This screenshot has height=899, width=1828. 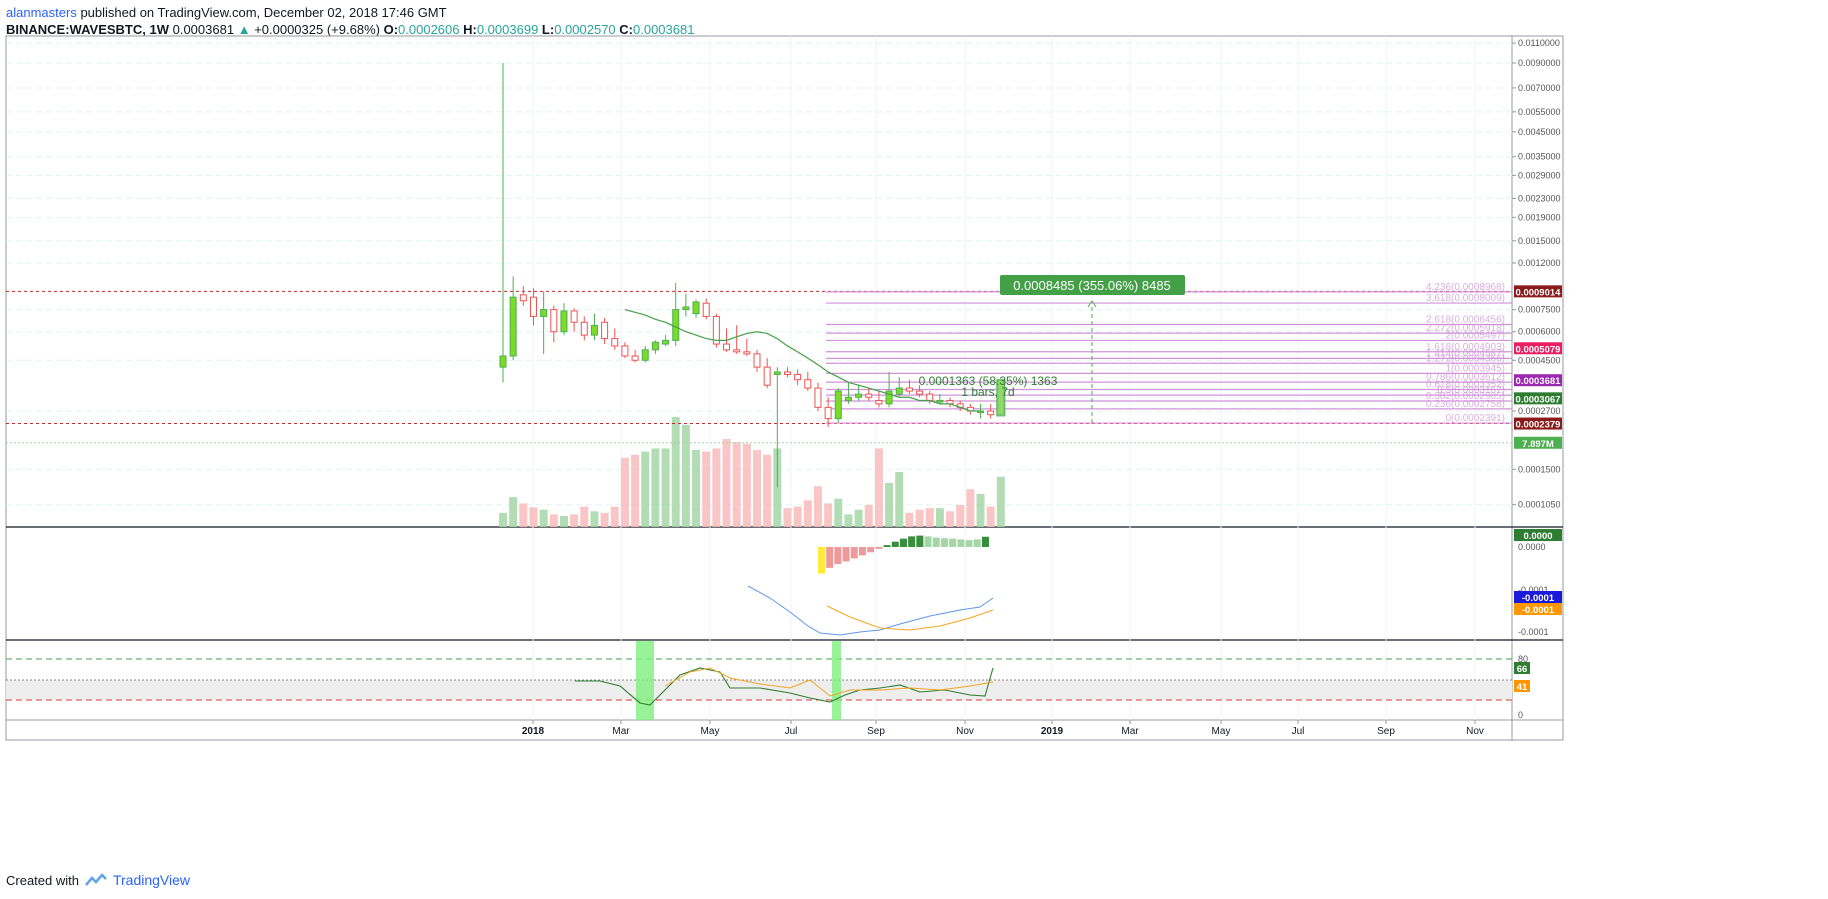 What do you see at coordinates (1476, 418) in the screenshot?
I see `fib-level-label: 0(0.0002391)` at bounding box center [1476, 418].